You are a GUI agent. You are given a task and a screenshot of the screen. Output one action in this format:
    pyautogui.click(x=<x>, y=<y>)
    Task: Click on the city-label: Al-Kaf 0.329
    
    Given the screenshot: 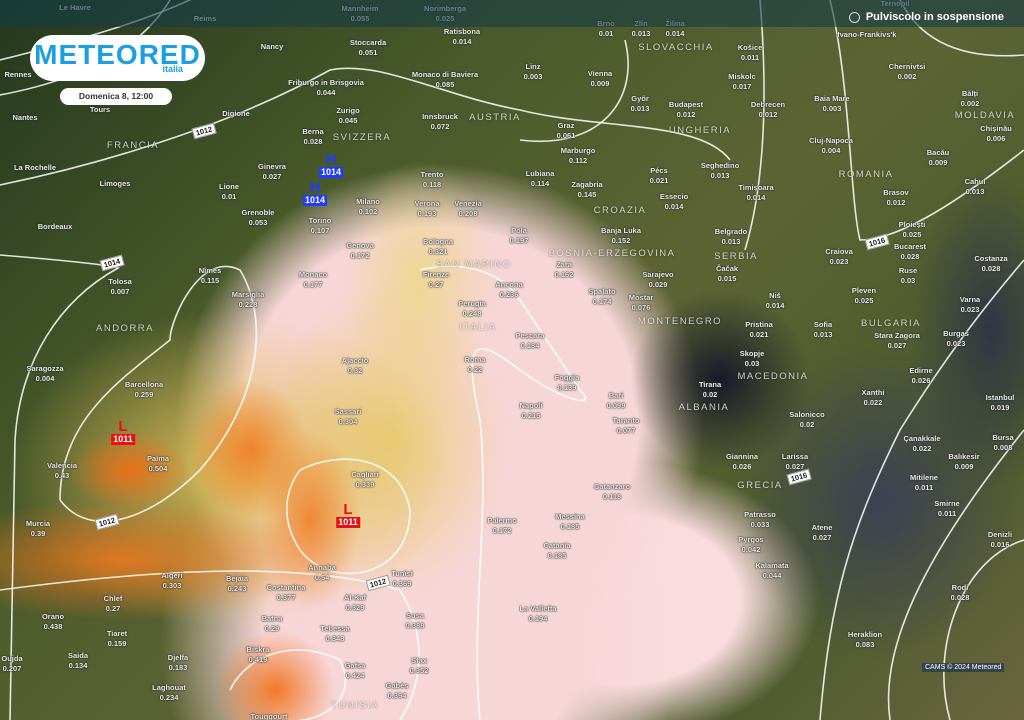 What is the action you would take?
    pyautogui.click(x=355, y=603)
    